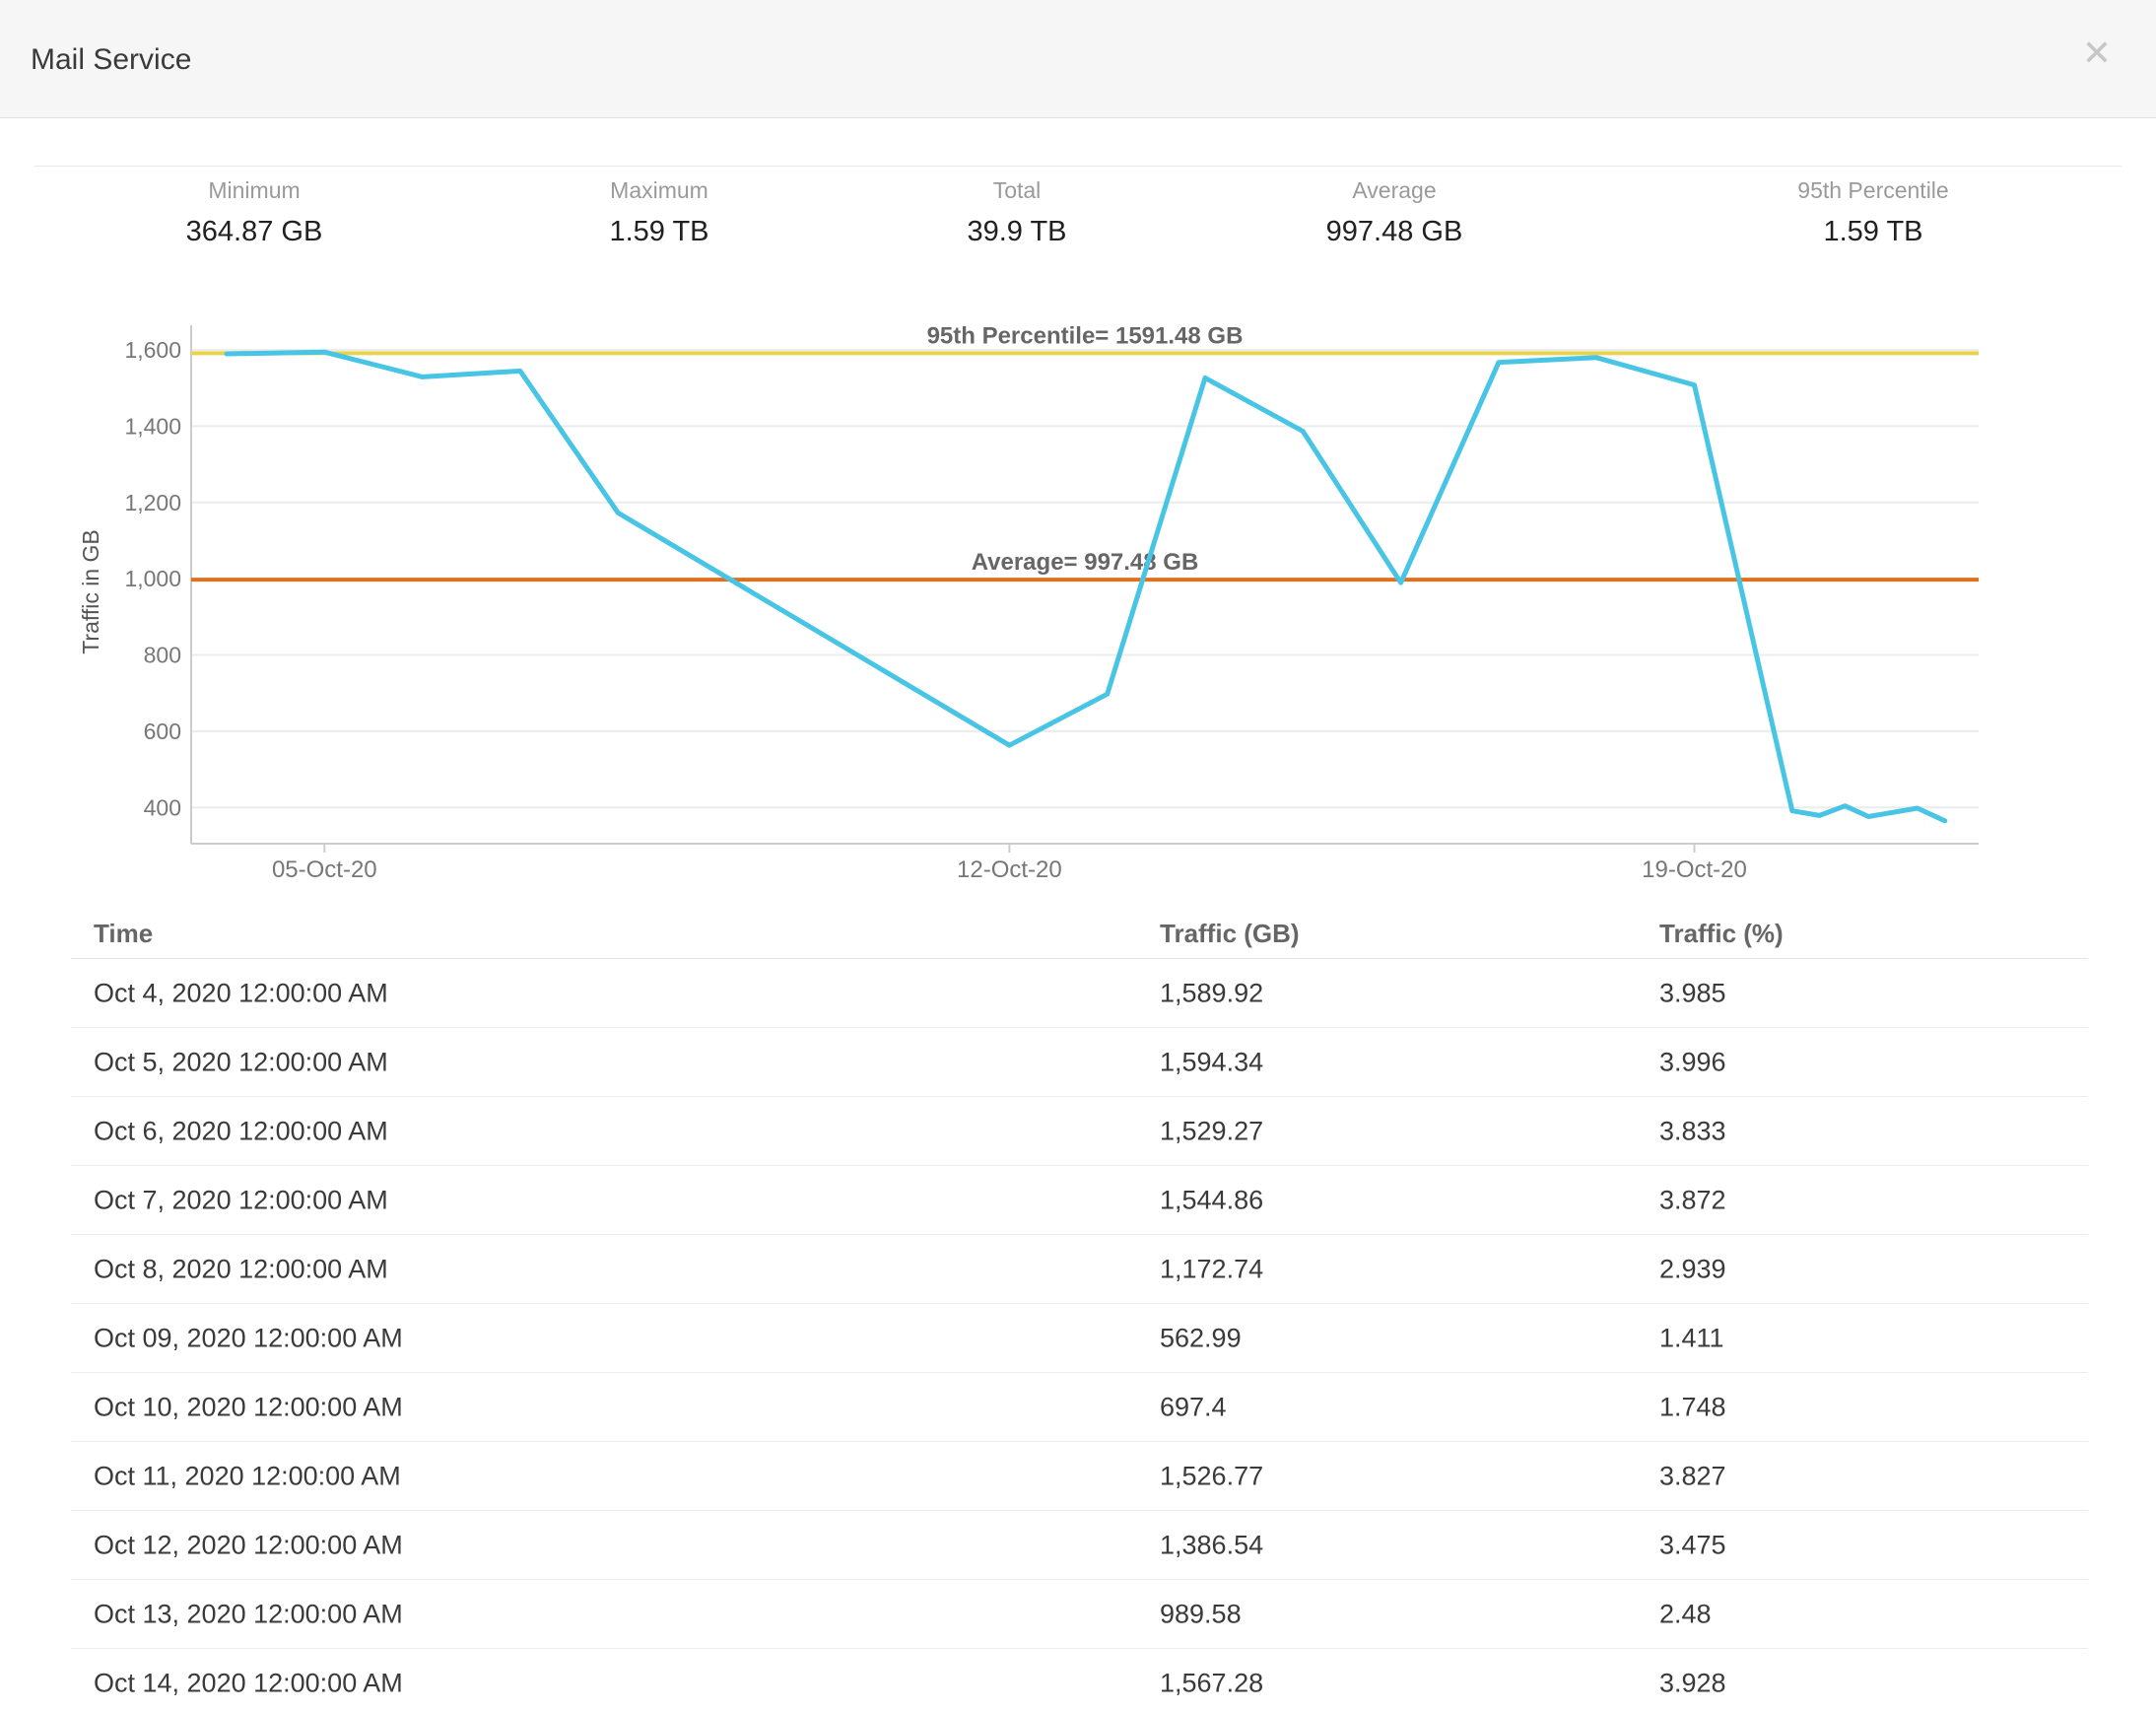  I want to click on stat-value: 39.9 TB, so click(1017, 231).